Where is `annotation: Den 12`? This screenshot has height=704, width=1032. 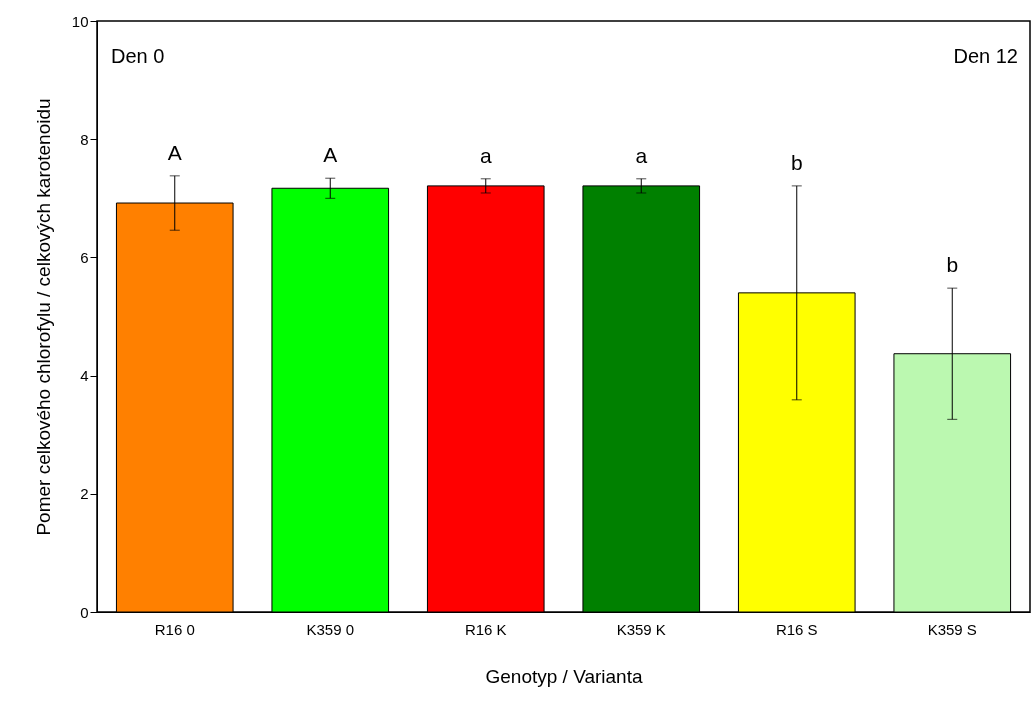
annotation: Den 12 is located at coordinates (985, 56).